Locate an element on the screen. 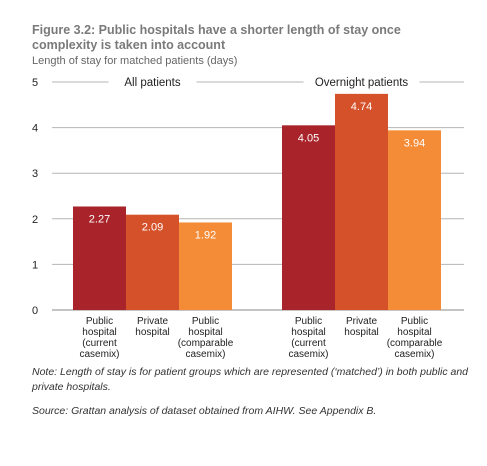 The image size is (487, 466). group-label: All patients is located at coordinates (152, 83).